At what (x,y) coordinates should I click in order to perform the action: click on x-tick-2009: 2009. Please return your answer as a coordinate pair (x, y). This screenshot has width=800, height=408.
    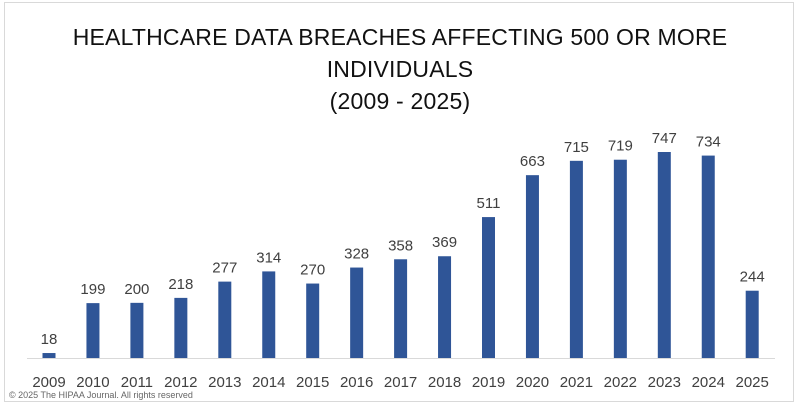
    Looking at the image, I should click on (48, 382).